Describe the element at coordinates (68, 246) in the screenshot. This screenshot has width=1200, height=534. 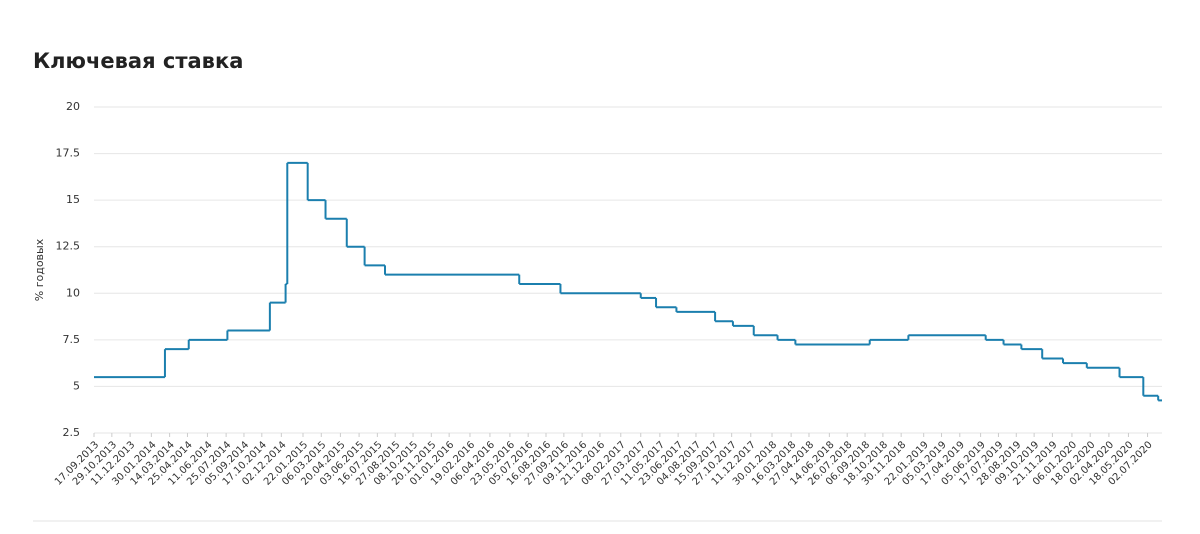
I see `y-tick-label: 12.5` at that location.